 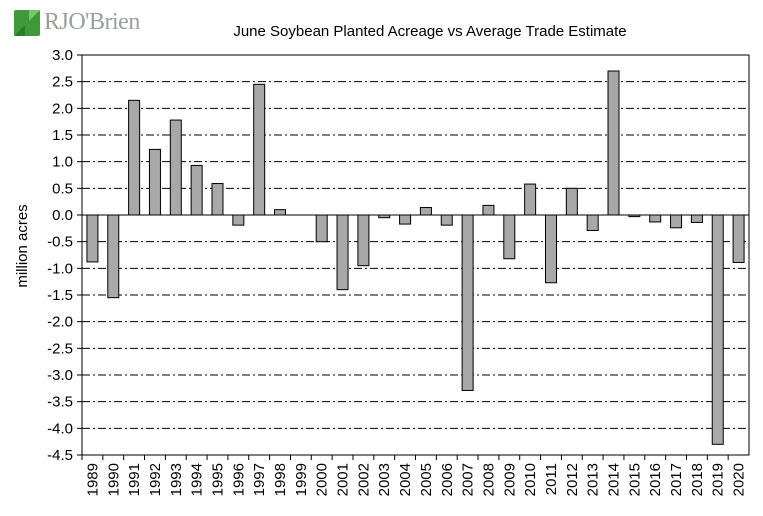 I want to click on y-tick-label: -4.5, so click(x=60, y=455).